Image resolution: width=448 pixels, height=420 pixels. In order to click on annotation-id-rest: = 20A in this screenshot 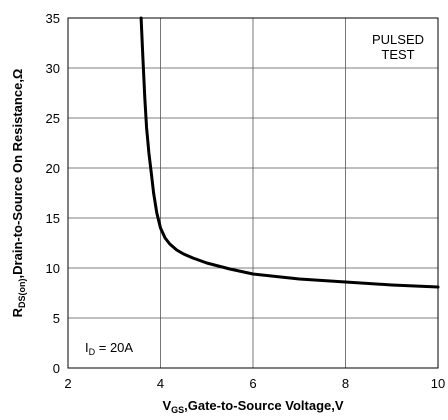, I will do `click(114, 347)`.